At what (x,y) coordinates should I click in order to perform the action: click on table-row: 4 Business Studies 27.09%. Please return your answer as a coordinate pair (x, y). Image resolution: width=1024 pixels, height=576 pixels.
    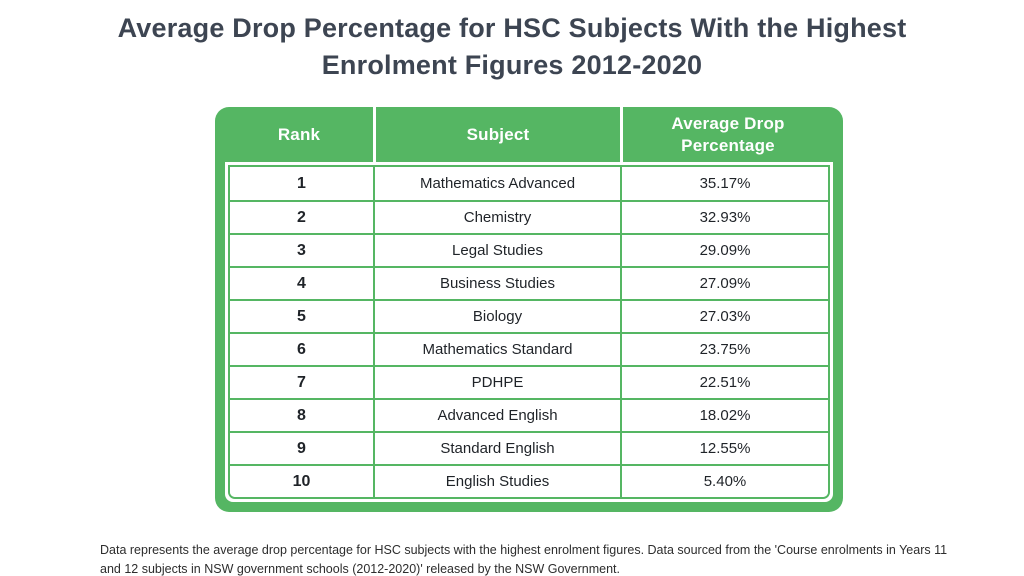
    Looking at the image, I should click on (529, 282).